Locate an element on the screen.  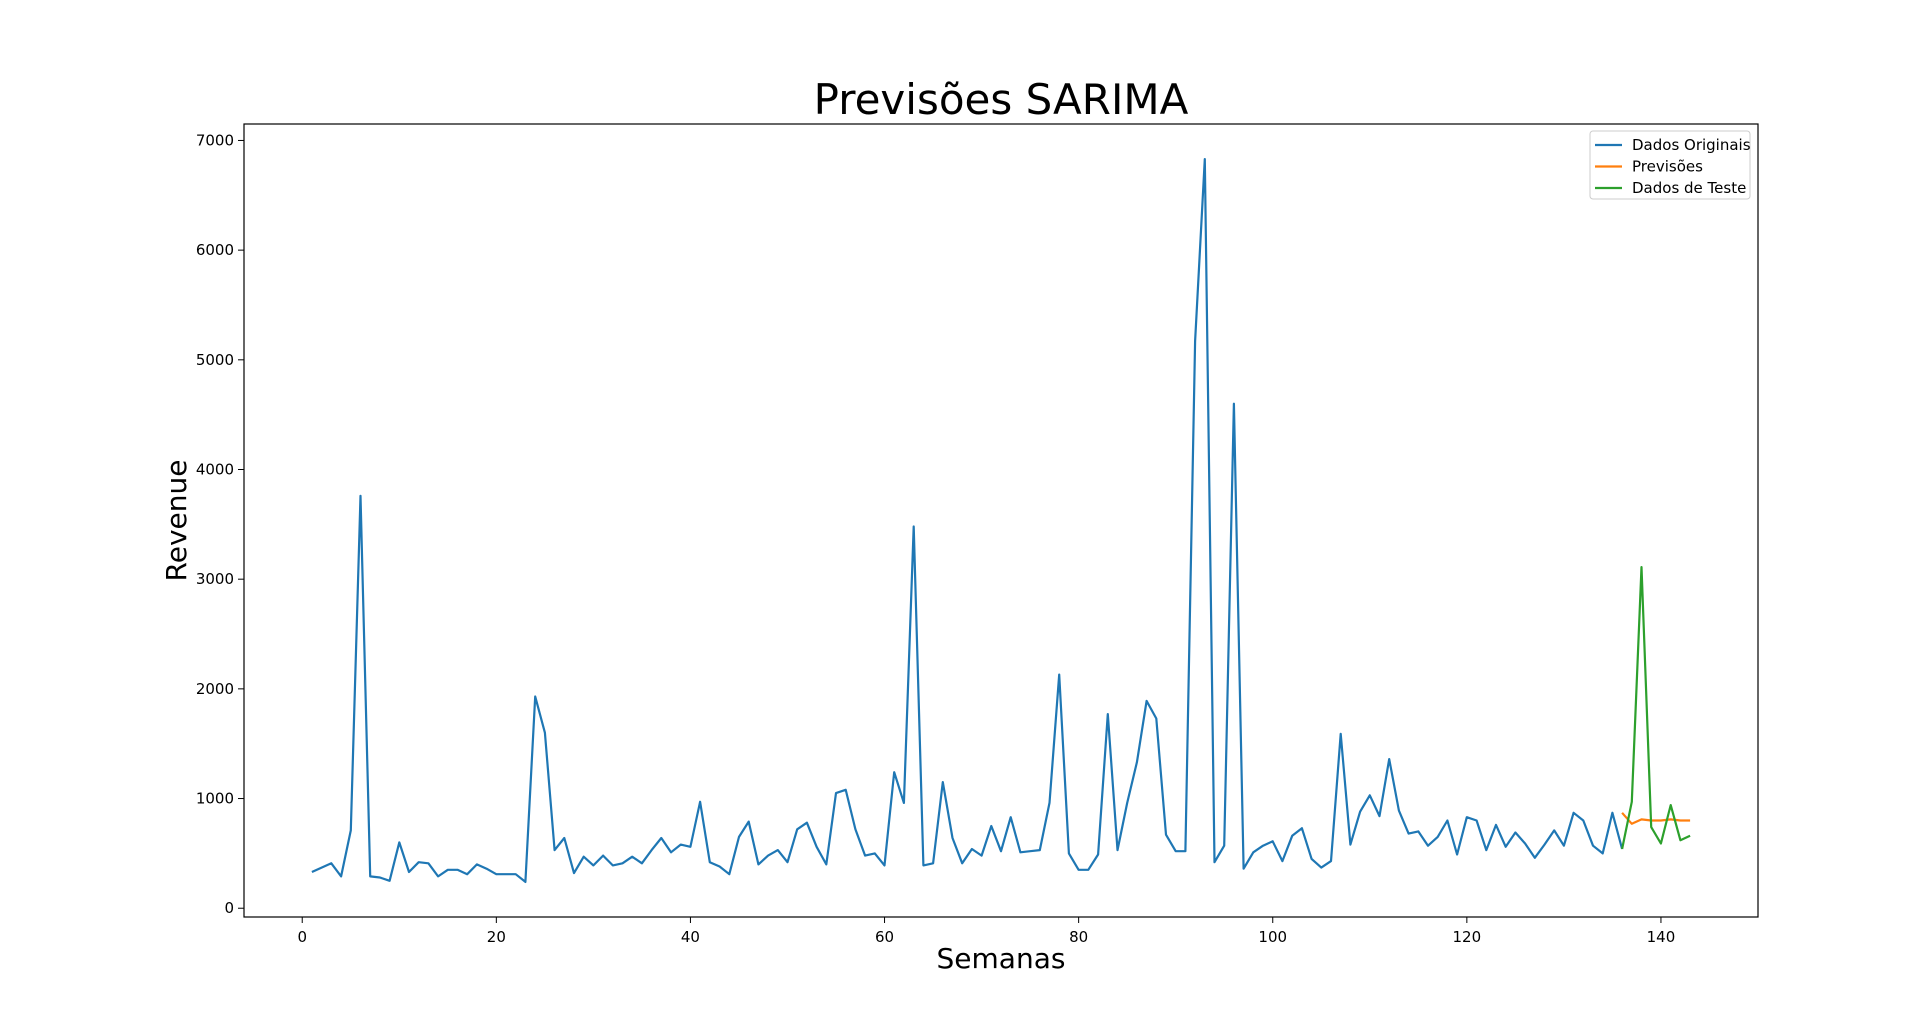
x-tick-label: 80 is located at coordinates (1078, 937).